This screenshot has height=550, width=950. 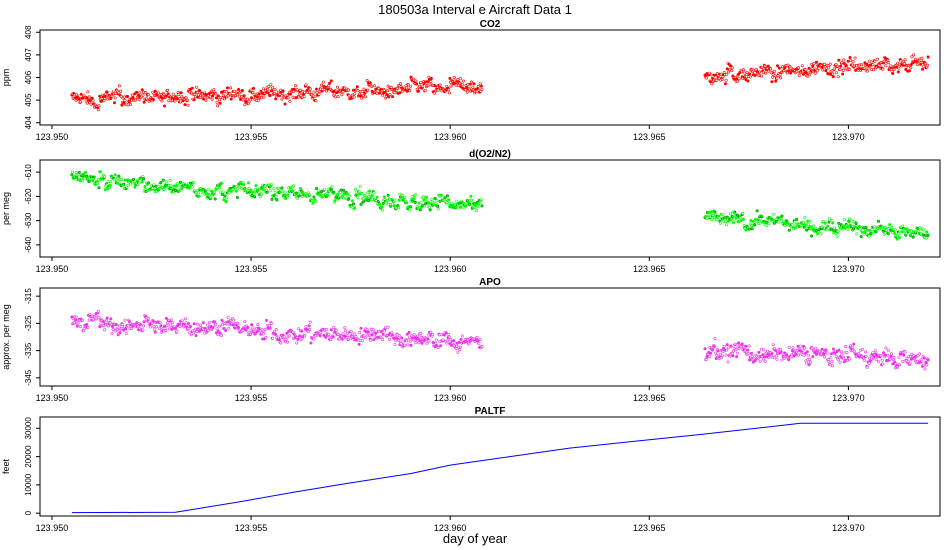 I want to click on apo-x-tick-label: 123.955, so click(x=251, y=398).